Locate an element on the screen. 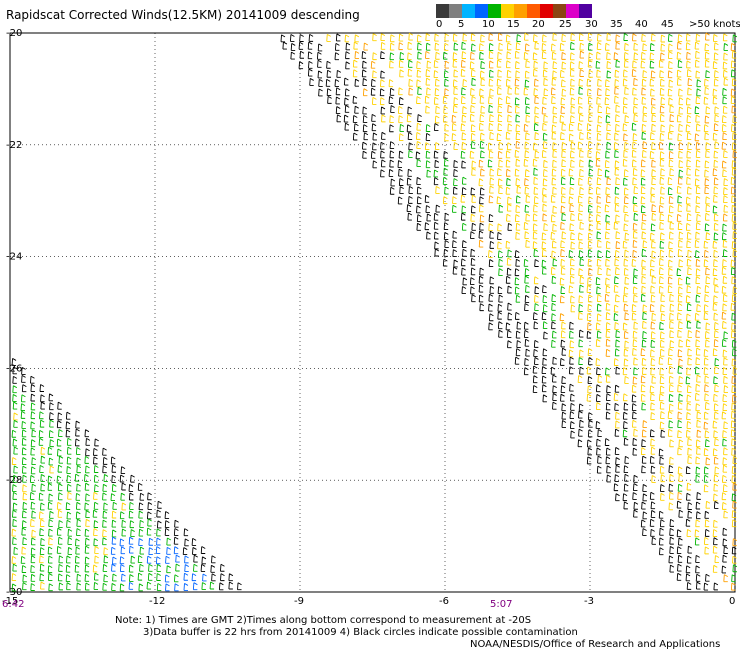 This screenshot has height=650, width=740. legend-tick: 40 is located at coordinates (641, 24).